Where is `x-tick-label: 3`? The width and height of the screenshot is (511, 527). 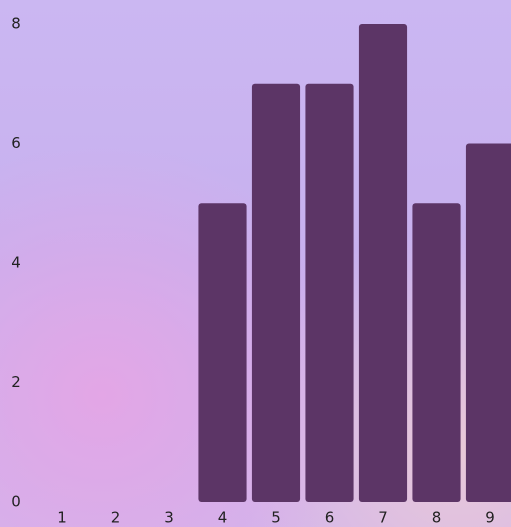 x-tick-label: 3 is located at coordinates (169, 518).